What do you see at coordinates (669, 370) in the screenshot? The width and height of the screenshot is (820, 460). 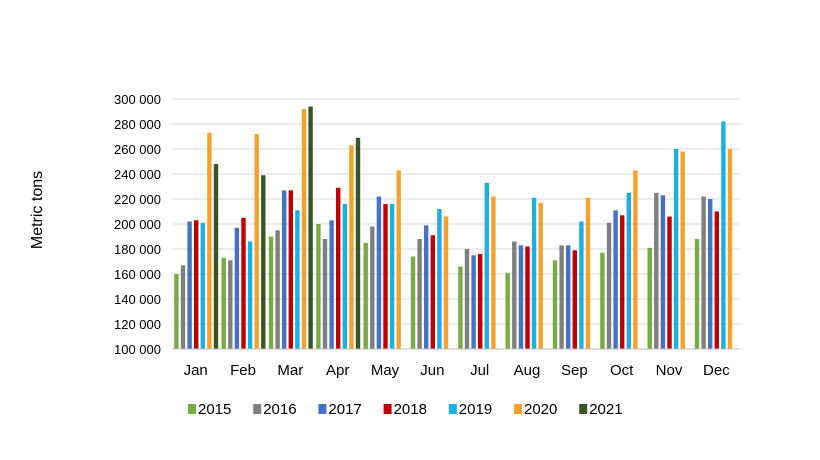 I see `x-tick-label: Nov` at bounding box center [669, 370].